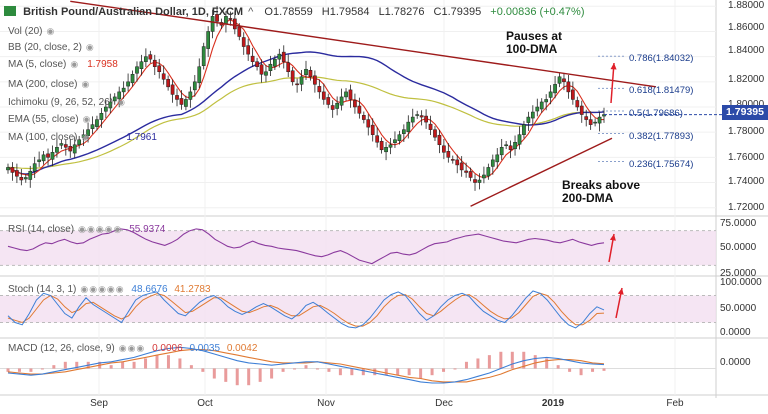  What do you see at coordinates (541, 172) in the screenshot?
I see `support-trendline` at bounding box center [541, 172].